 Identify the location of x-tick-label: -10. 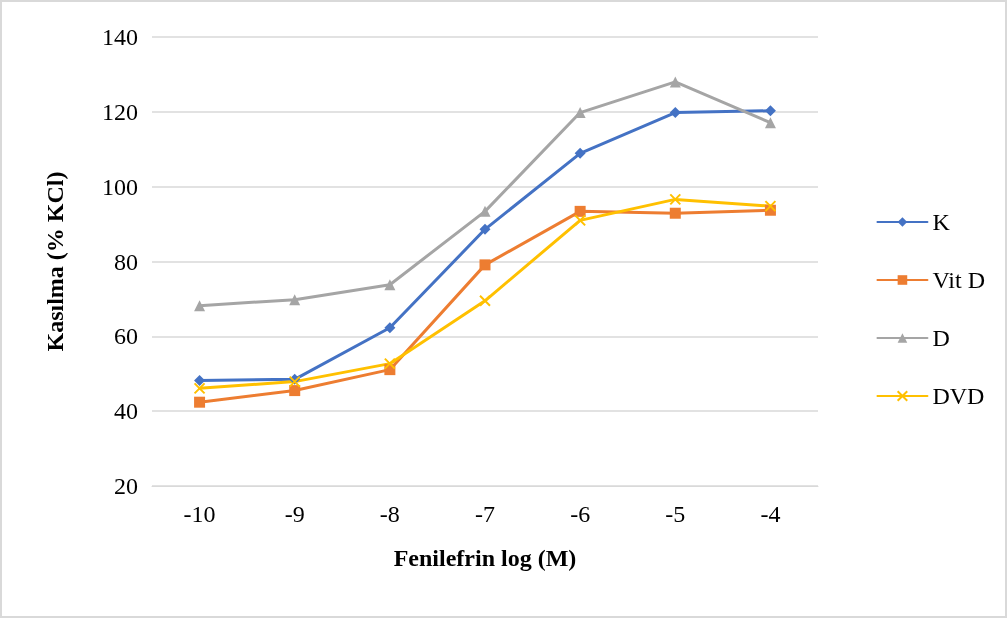
(199, 514).